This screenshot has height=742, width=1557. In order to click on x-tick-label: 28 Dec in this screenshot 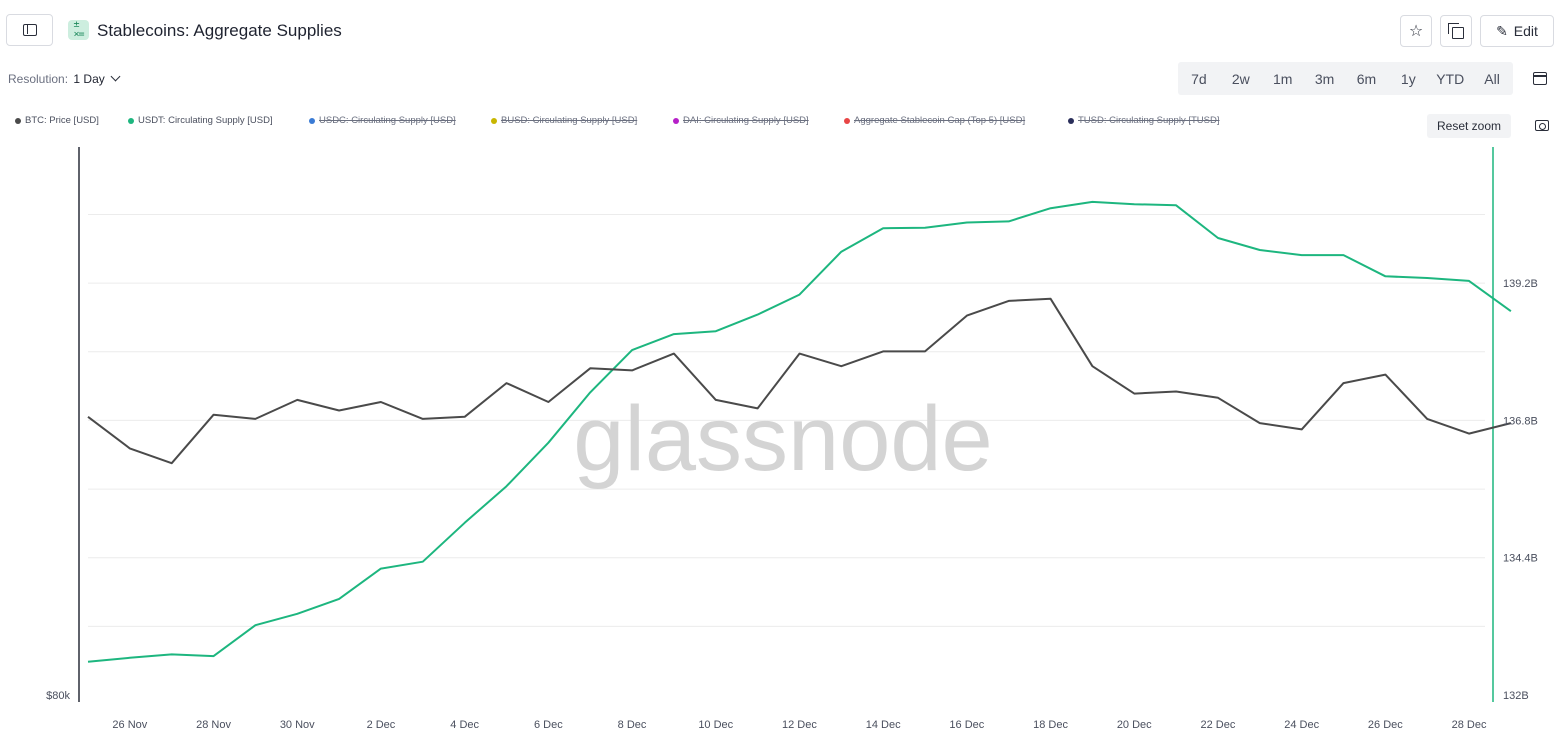, I will do `click(1469, 725)`.